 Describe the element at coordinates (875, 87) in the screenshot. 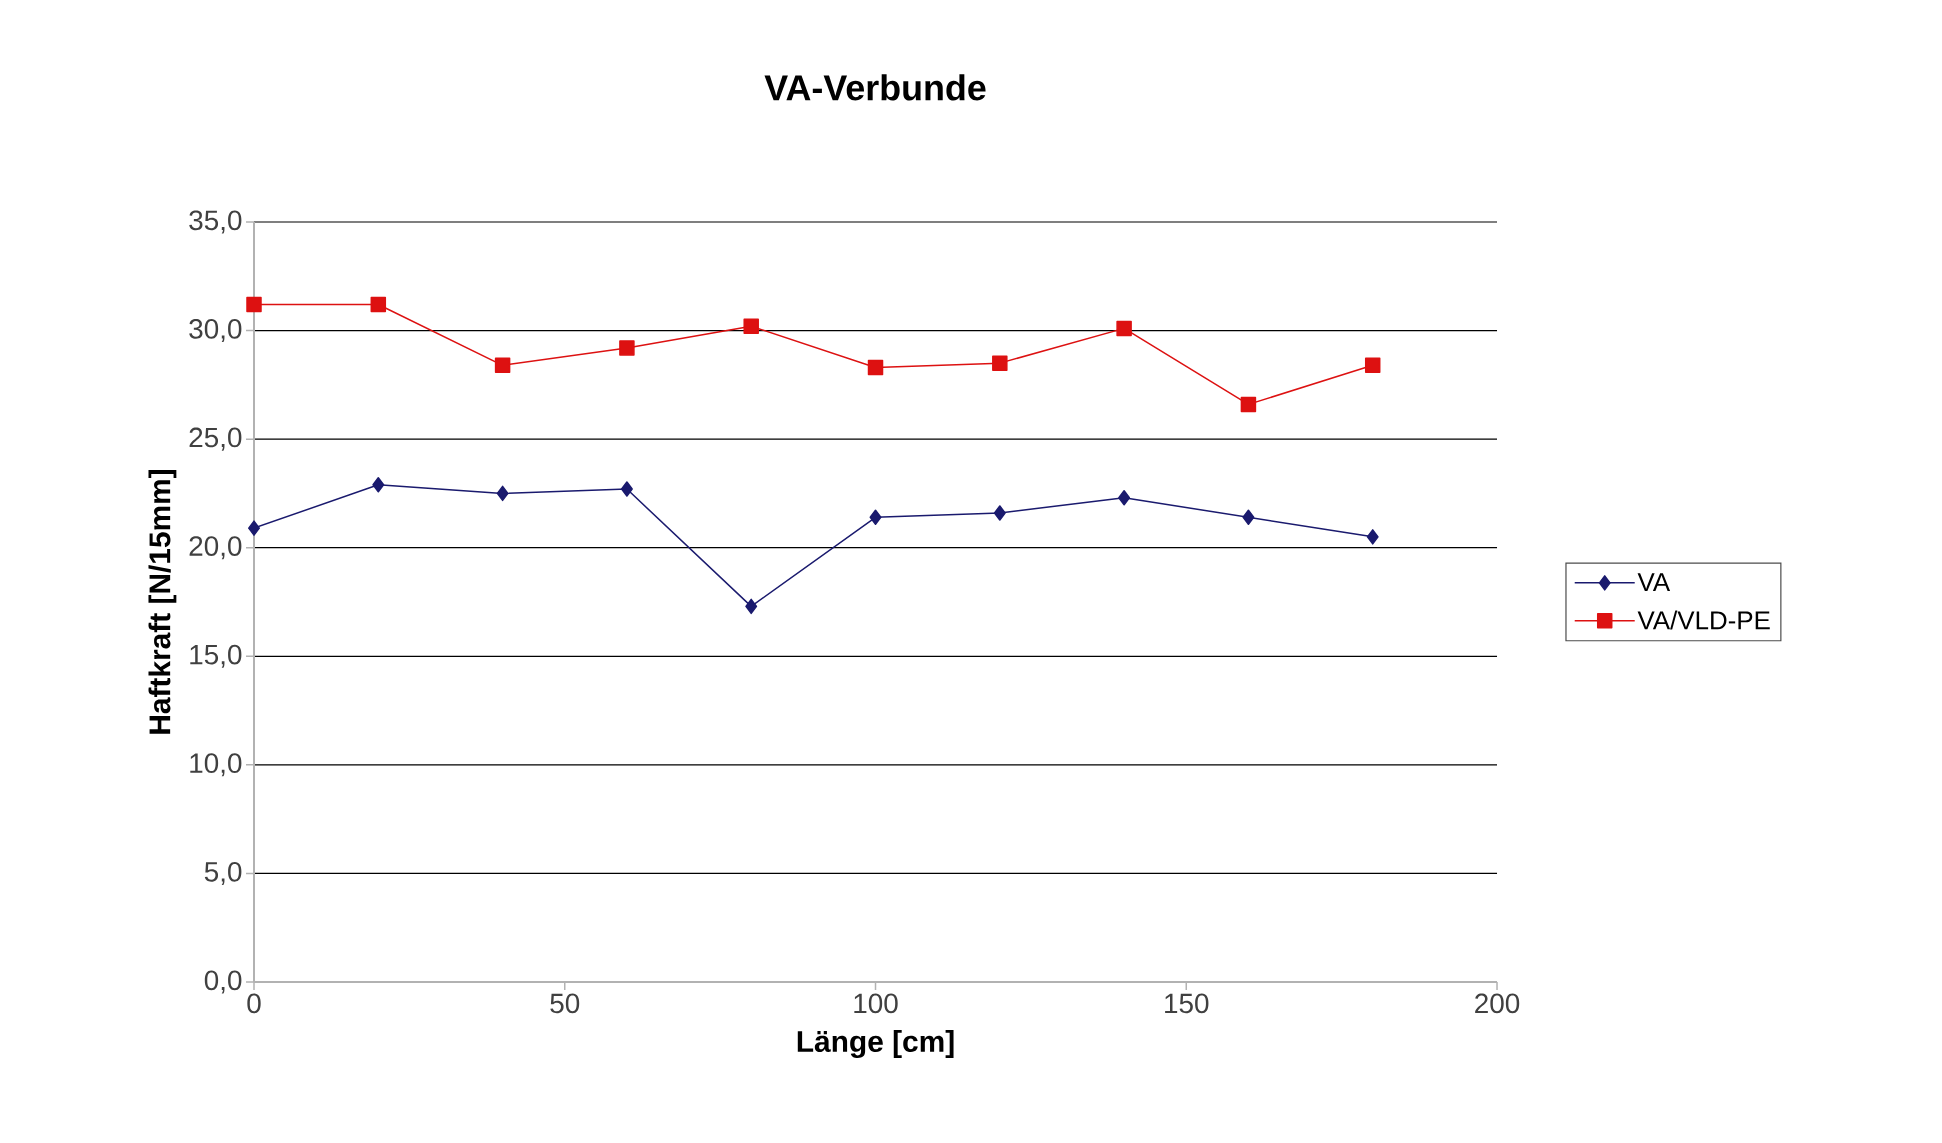

I see `chart-title: VA-Verbunde` at that location.